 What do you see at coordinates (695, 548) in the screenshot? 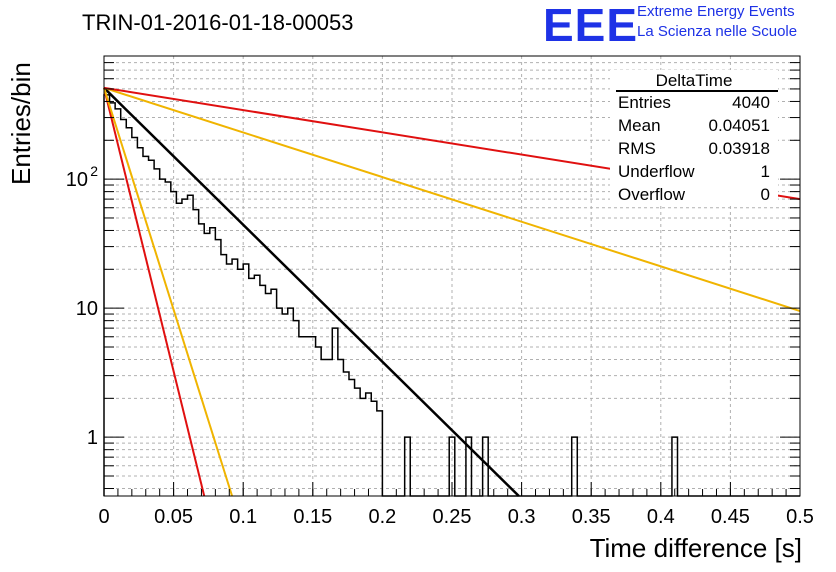
I see `x-axis-label: Time difference [s]` at bounding box center [695, 548].